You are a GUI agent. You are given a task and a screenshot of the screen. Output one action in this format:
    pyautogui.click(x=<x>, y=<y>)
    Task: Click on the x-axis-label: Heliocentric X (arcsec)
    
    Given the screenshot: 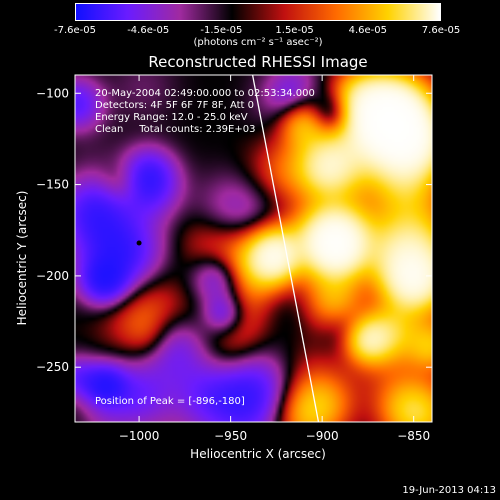 What is the action you would take?
    pyautogui.click(x=258, y=454)
    